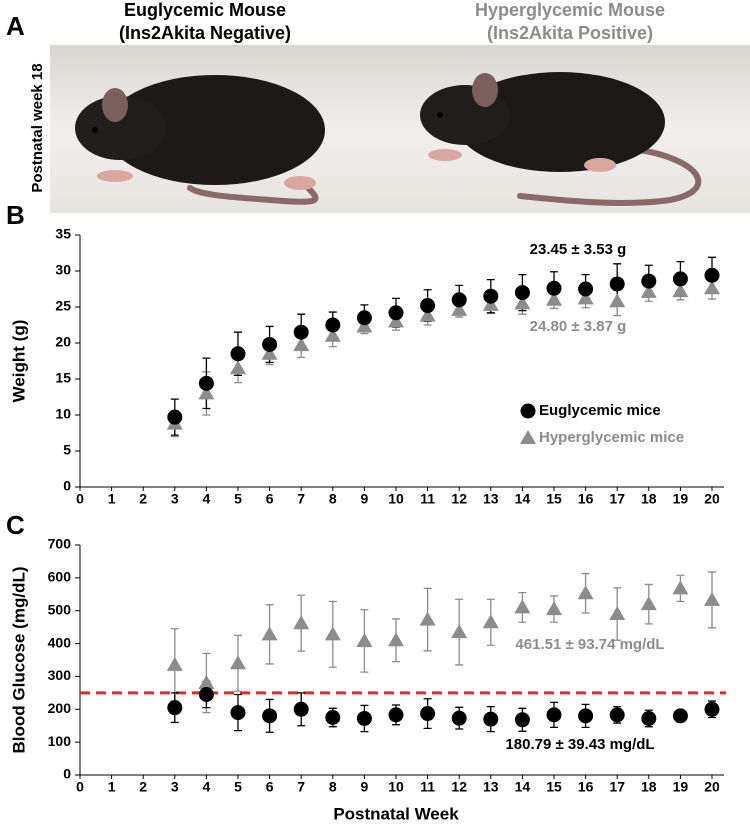 The image size is (750, 832). I want to click on annotation: 180.79 ± 39.43 mg/dL, so click(579, 744).